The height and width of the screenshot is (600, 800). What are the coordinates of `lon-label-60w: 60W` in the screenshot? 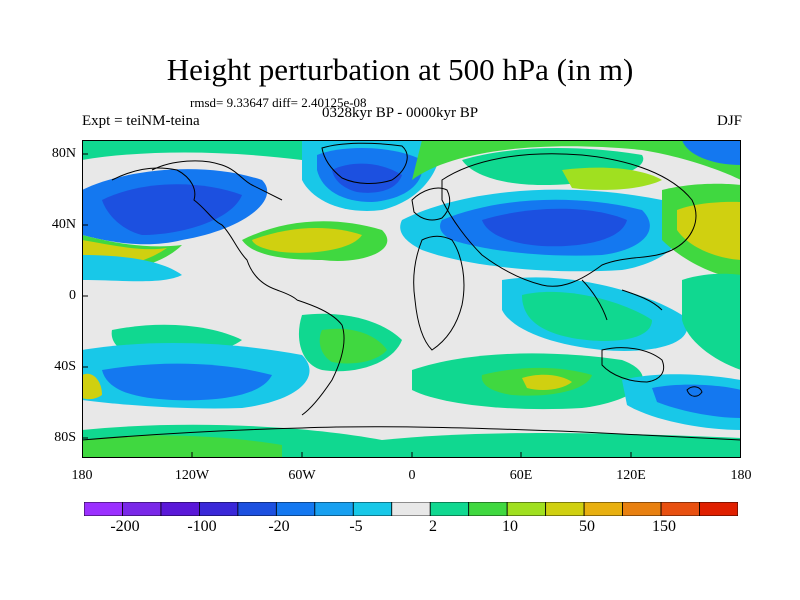 It's located at (302, 475).